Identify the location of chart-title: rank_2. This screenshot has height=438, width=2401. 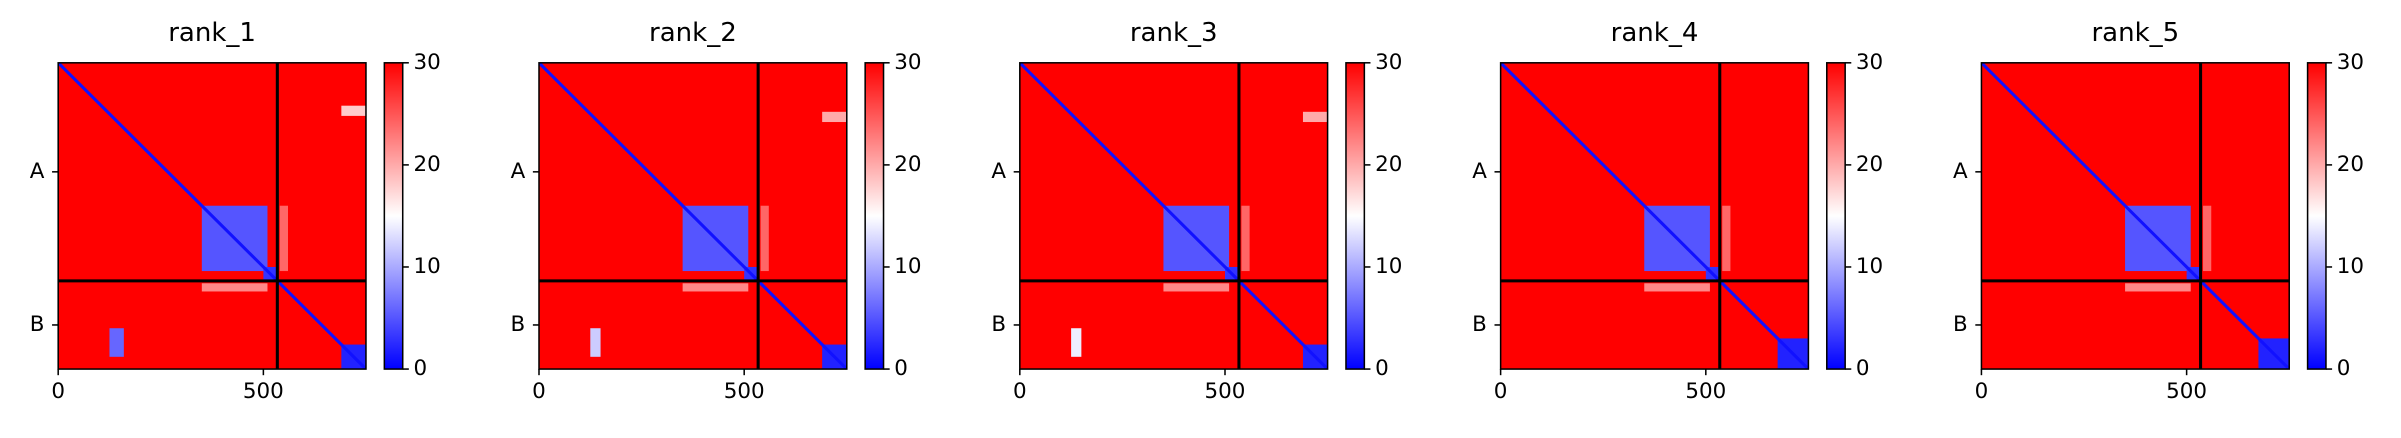
(693, 33).